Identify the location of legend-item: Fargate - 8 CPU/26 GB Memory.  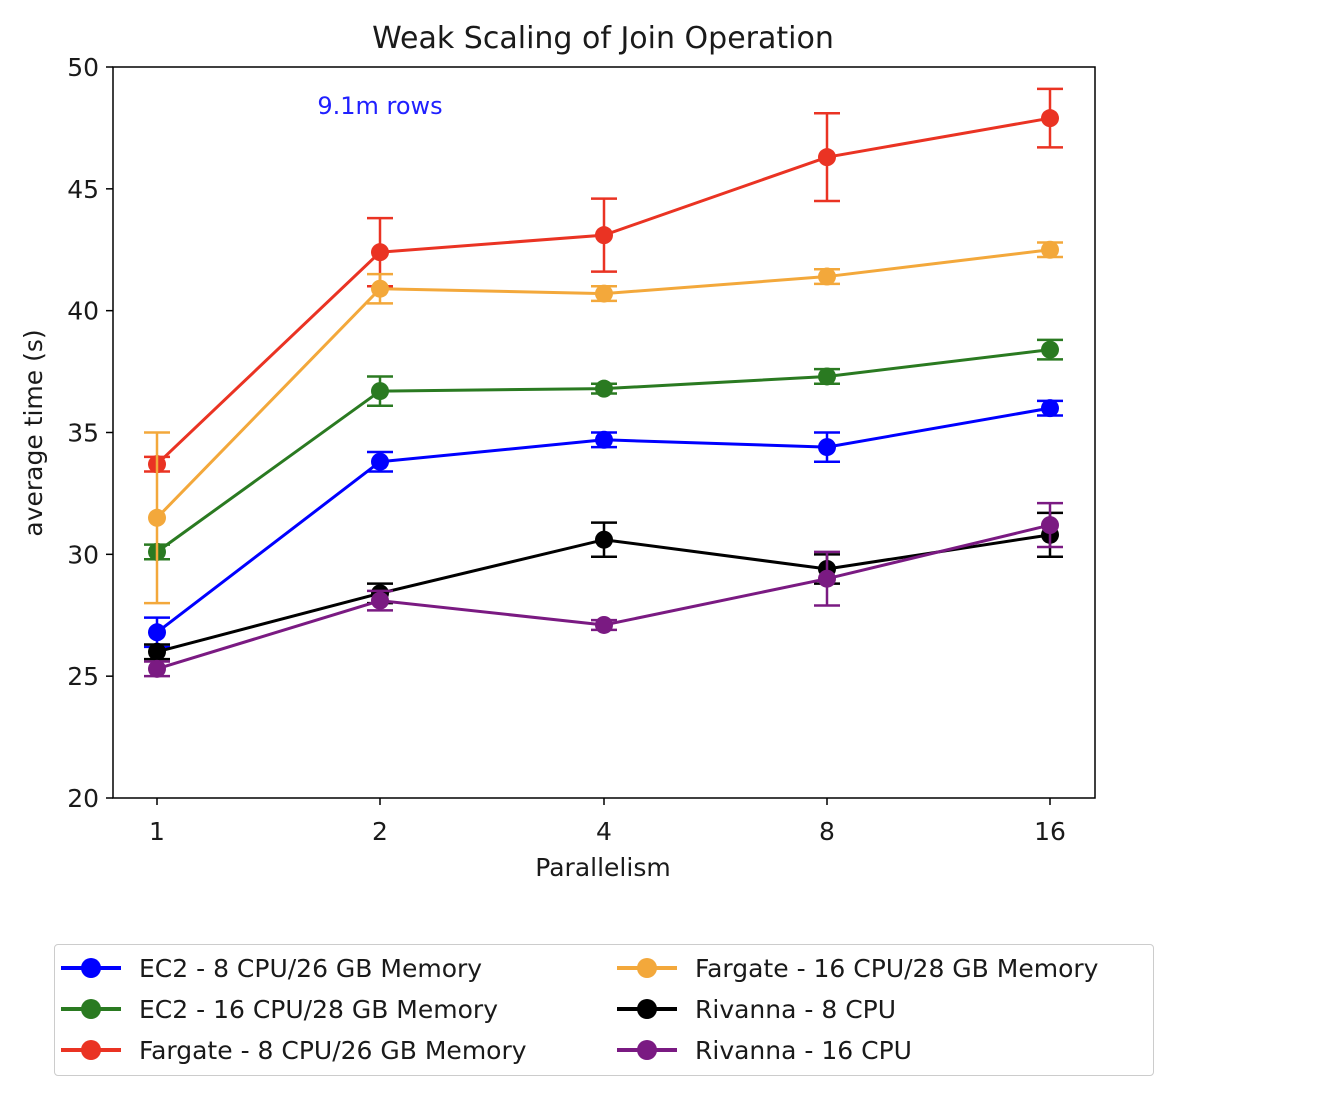
(294, 1050).